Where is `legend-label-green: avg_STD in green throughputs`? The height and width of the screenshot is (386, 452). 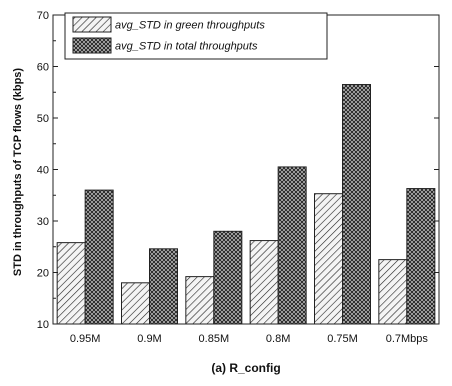
legend-label-green: avg_STD in green throughputs is located at coordinates (190, 26).